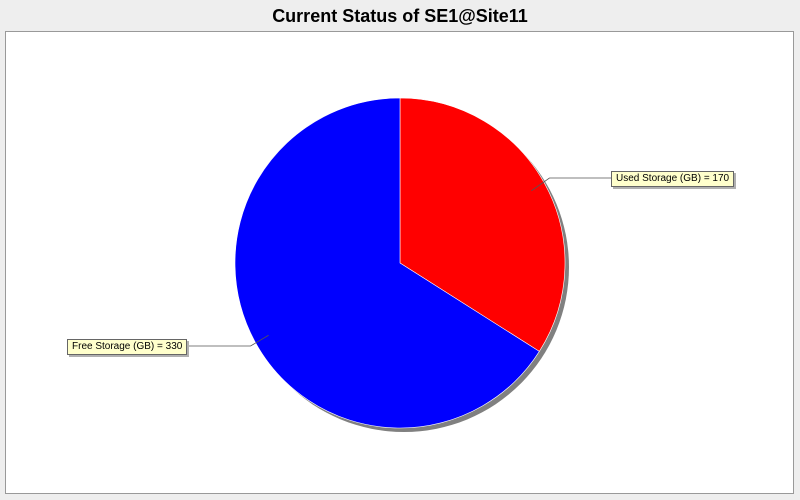 The image size is (800, 500). I want to click on leader-line-free-storage, so click(228, 340).